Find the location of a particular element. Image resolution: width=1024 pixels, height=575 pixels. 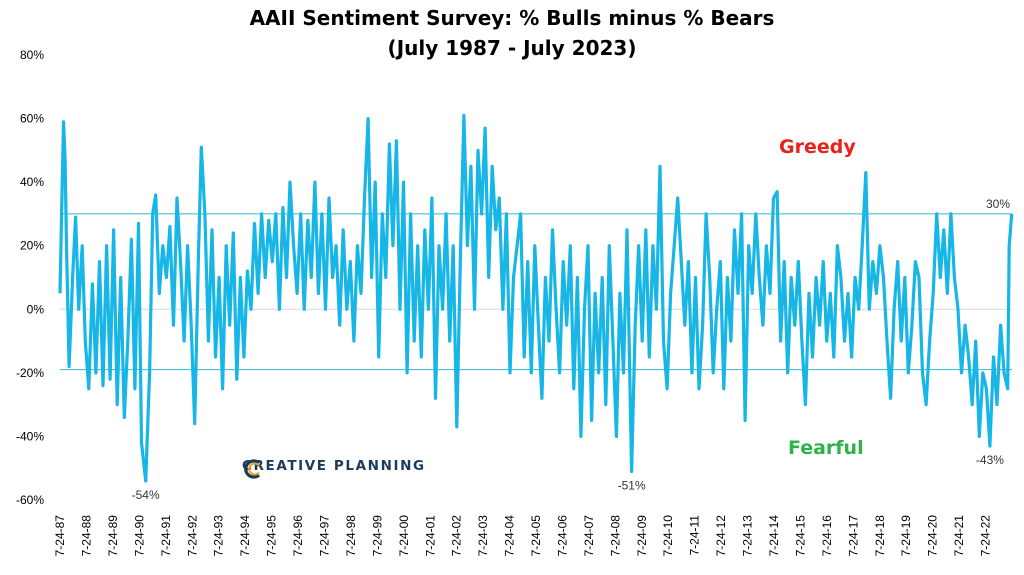

x-tick-label: 7-24-95 is located at coordinates (272, 536).